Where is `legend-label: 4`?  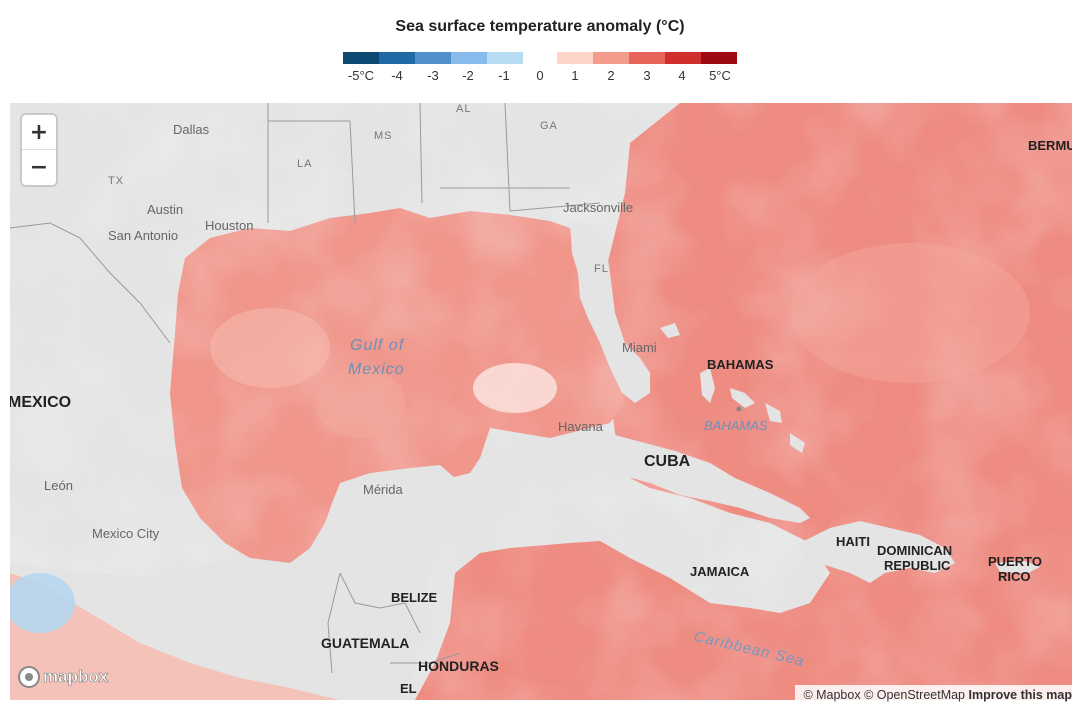
legend-label: 4 is located at coordinates (682, 75).